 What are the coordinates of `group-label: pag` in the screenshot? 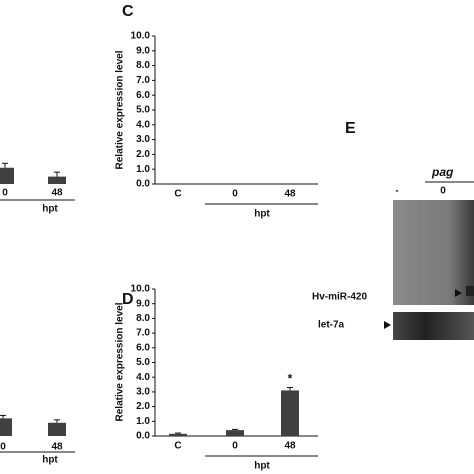 It's located at (442, 172).